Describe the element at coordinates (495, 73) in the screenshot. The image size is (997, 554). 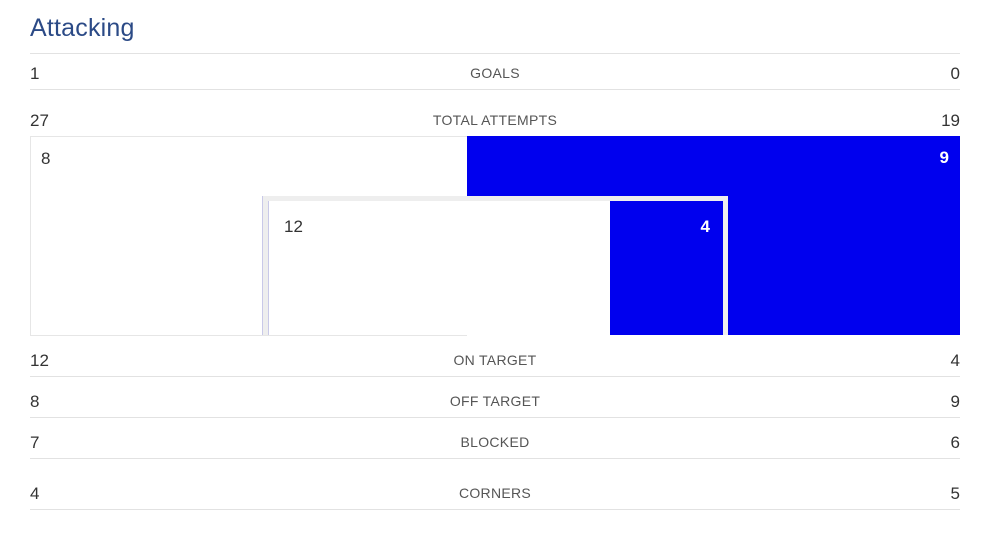
I see `goals-label: GOALS` at that location.